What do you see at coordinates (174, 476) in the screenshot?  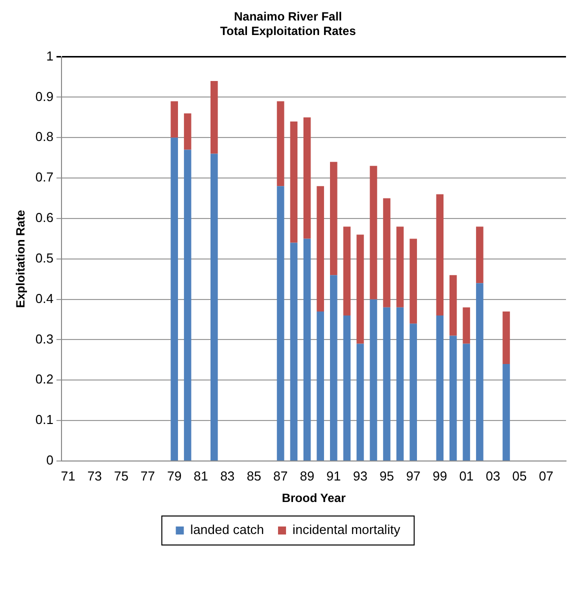 I see `x-tick-label: 79` at bounding box center [174, 476].